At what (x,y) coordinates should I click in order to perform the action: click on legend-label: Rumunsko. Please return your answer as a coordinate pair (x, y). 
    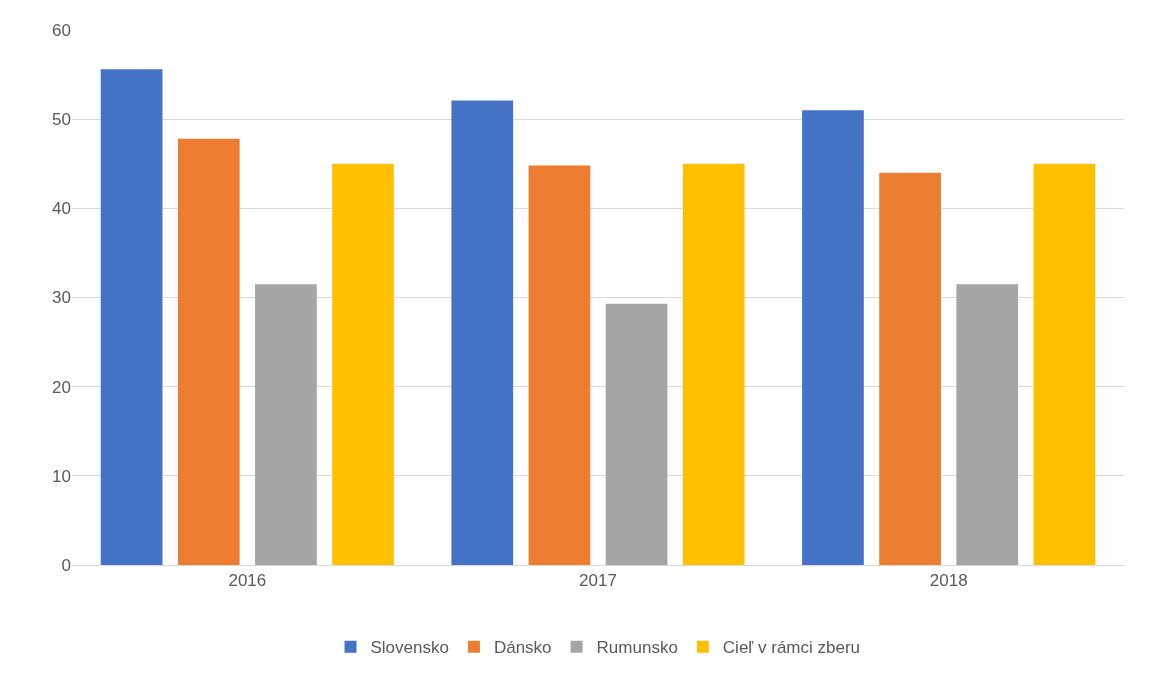
    Looking at the image, I should click on (637, 648).